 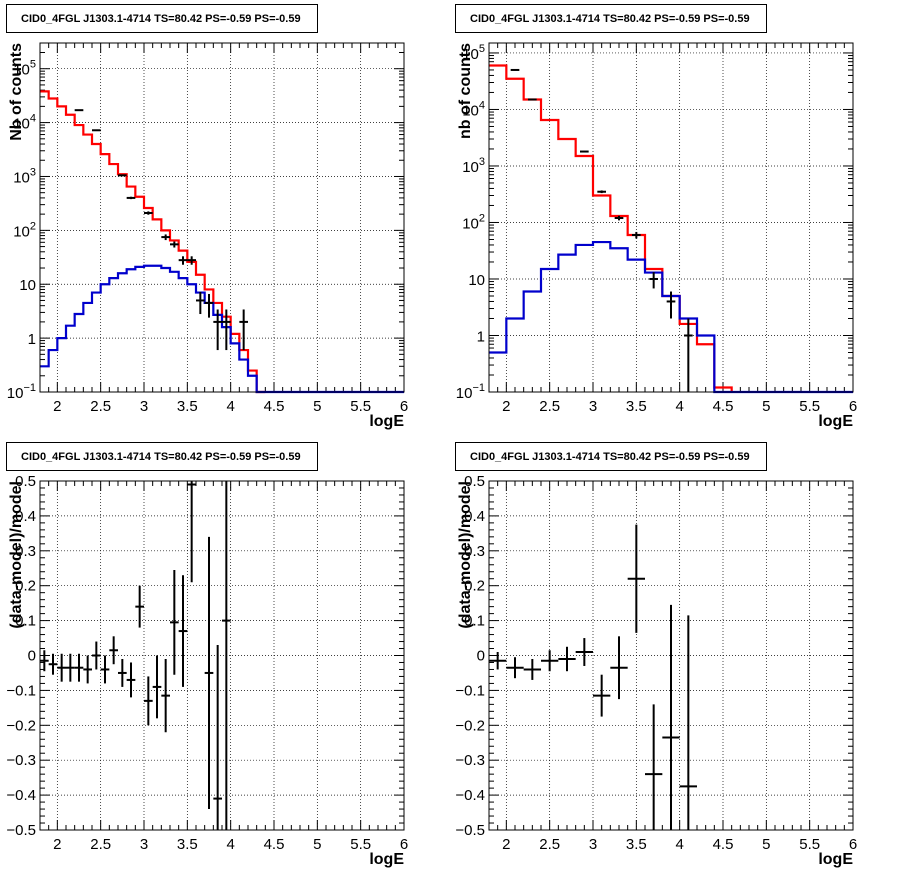 What do you see at coordinates (16, 92) in the screenshot?
I see `y-axis-title: Nb of counts` at bounding box center [16, 92].